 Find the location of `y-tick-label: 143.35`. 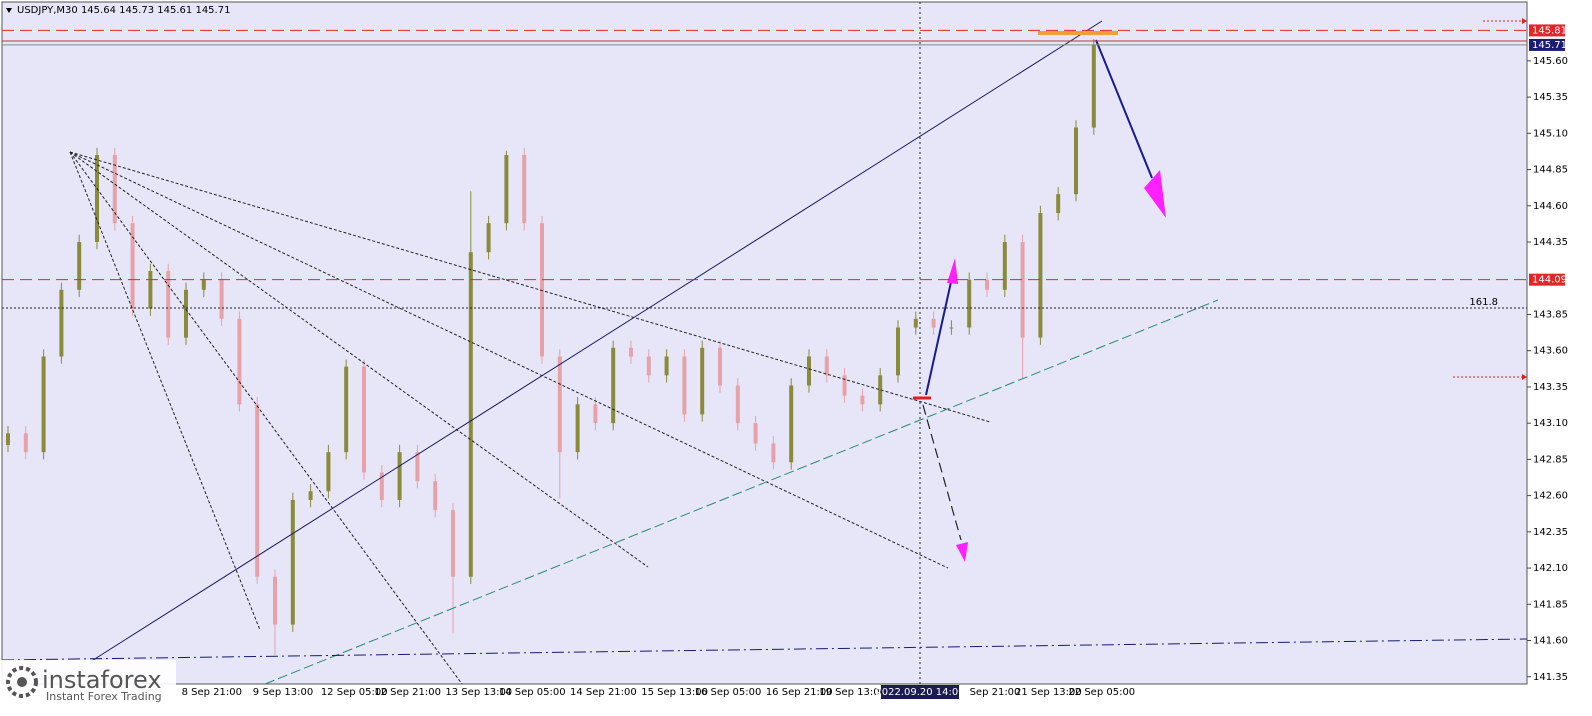

y-tick-label: 143.35 is located at coordinates (1550, 387).